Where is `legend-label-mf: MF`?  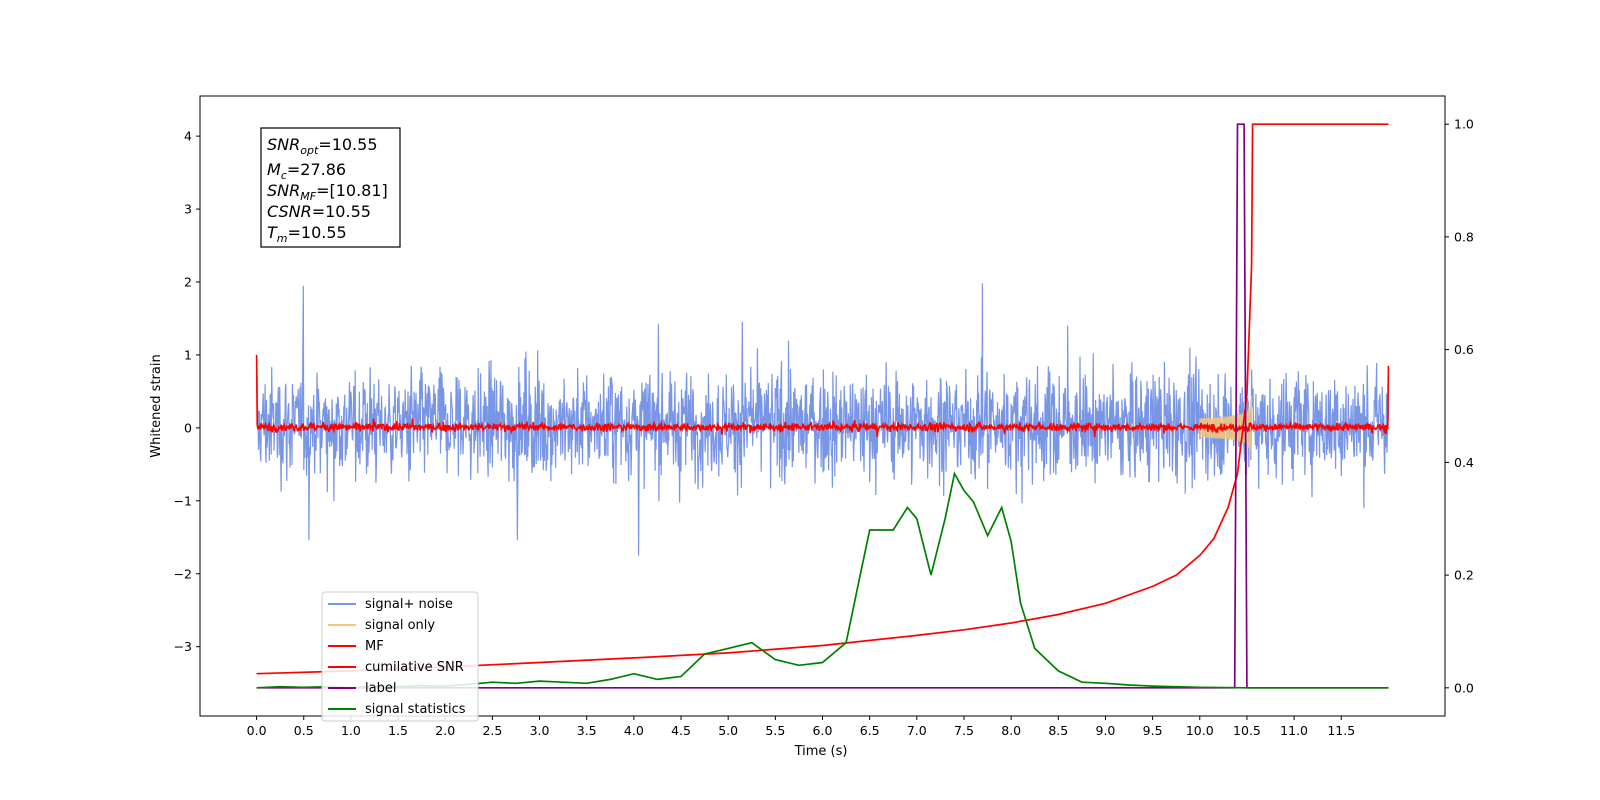
legend-label-mf: MF is located at coordinates (374, 646).